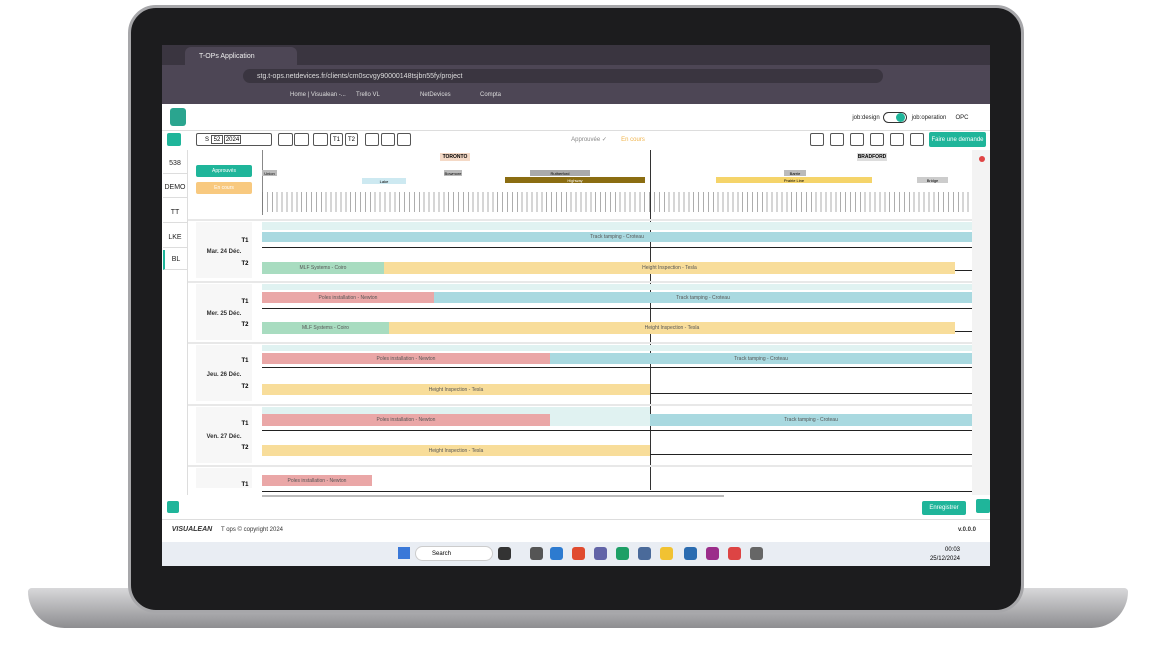  I want to click on tab: T-OPs Application, so click(241, 56).